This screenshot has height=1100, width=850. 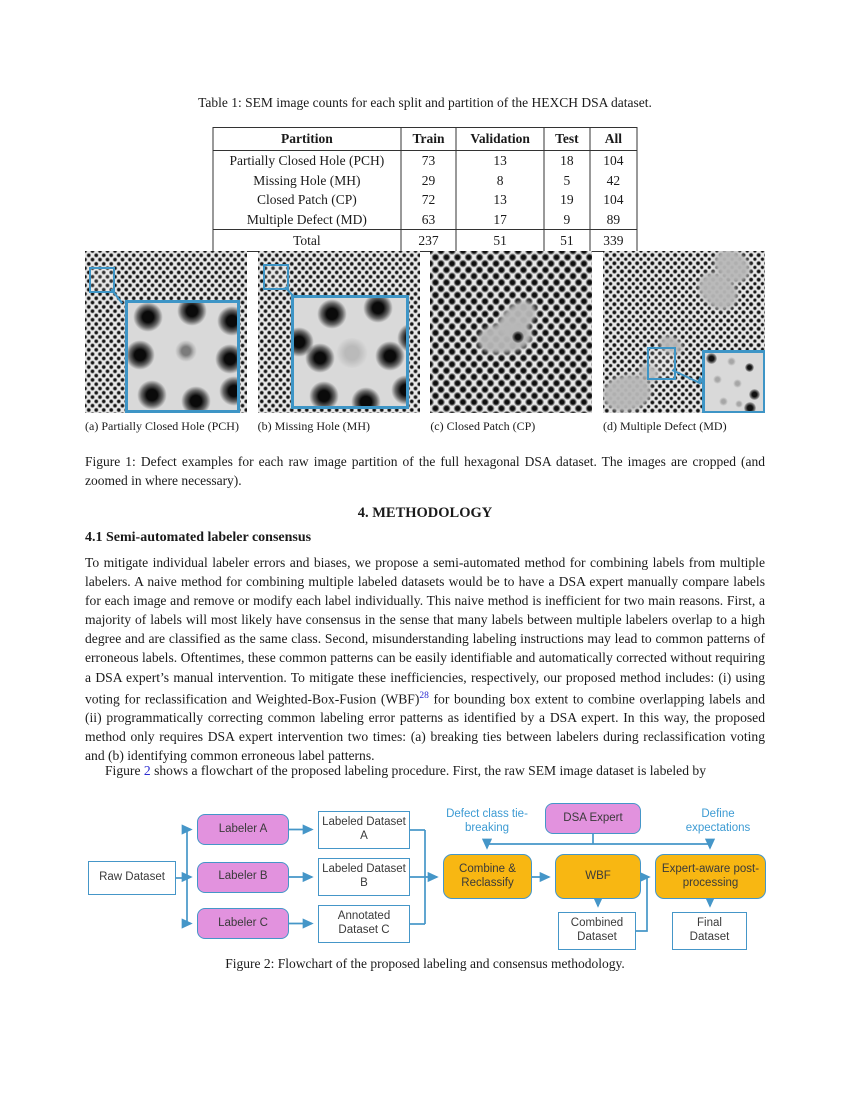 I want to click on missing-hole-defect, so click(x=351, y=353).